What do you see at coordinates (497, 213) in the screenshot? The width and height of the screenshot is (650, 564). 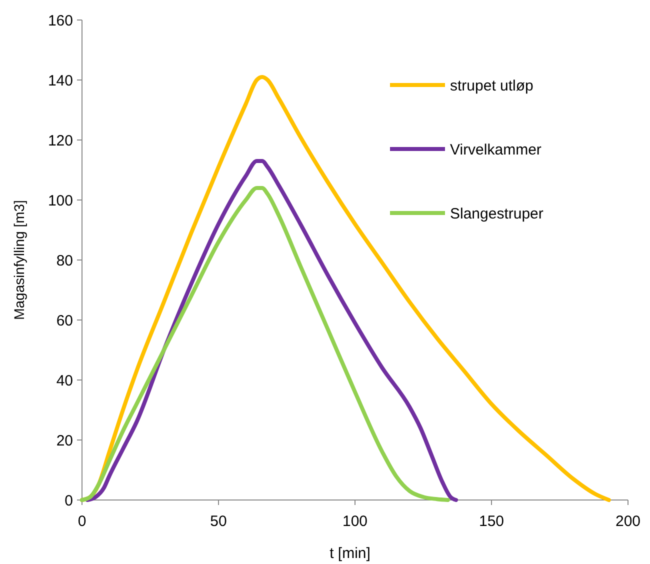 I see `legend-label: Slangestruper` at bounding box center [497, 213].